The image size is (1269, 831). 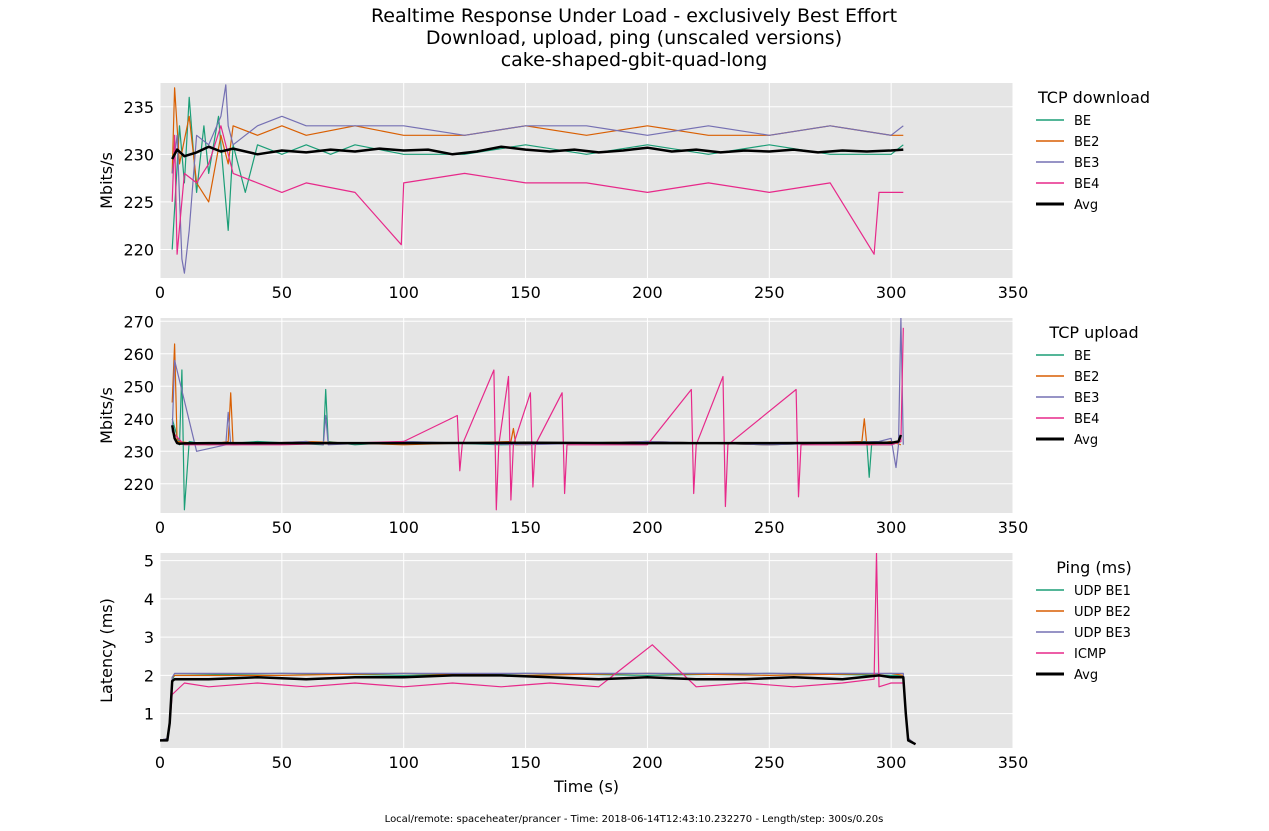 What do you see at coordinates (138, 386) in the screenshot?
I see `y-tick-label: 250` at bounding box center [138, 386].